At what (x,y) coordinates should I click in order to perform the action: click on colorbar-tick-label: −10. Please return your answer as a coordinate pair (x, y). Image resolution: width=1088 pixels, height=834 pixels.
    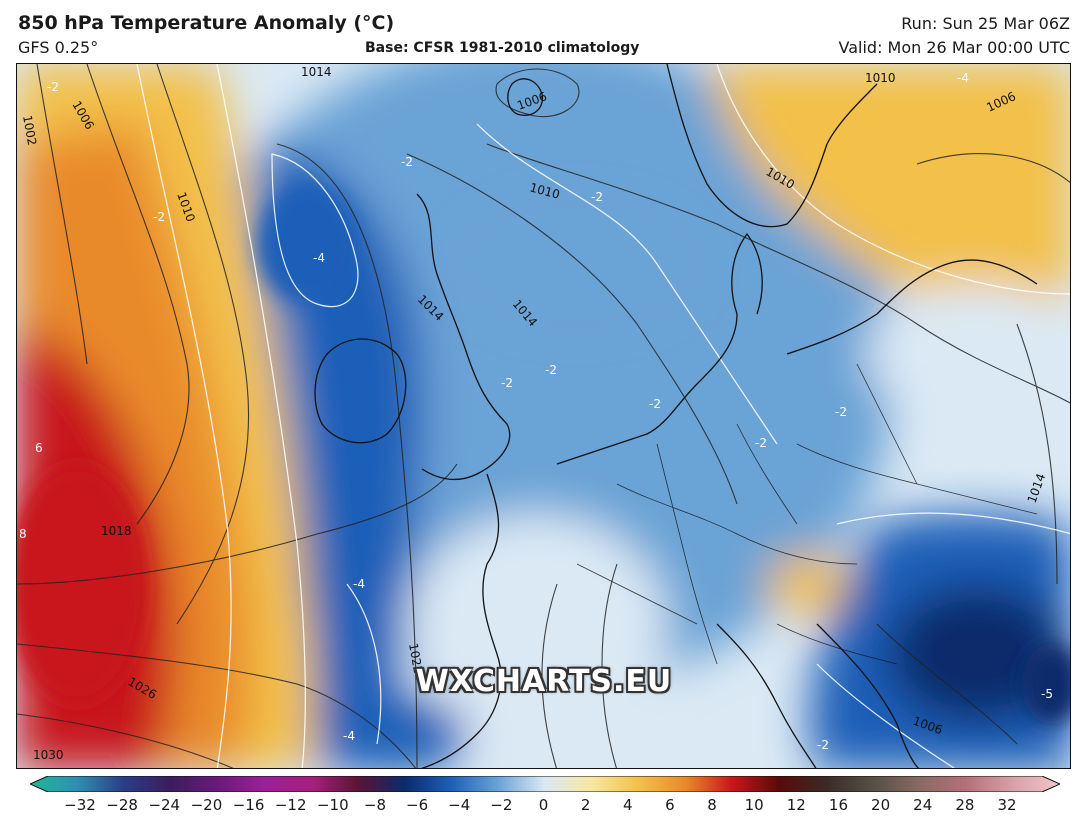
    Looking at the image, I should click on (332, 805).